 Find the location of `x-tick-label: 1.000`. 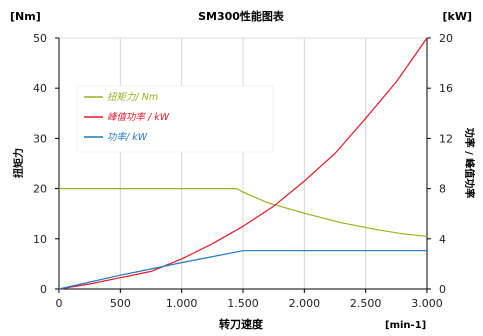

x-tick-label: 1.000 is located at coordinates (182, 303).